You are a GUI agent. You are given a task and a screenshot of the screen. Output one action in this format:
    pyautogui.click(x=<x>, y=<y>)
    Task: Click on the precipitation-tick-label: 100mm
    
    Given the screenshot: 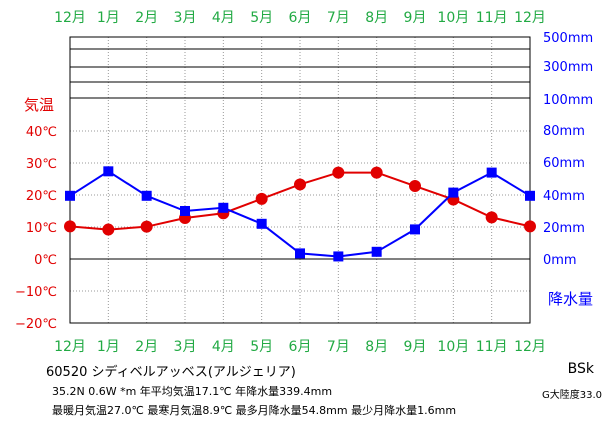 What is the action you would take?
    pyautogui.click(x=568, y=100)
    